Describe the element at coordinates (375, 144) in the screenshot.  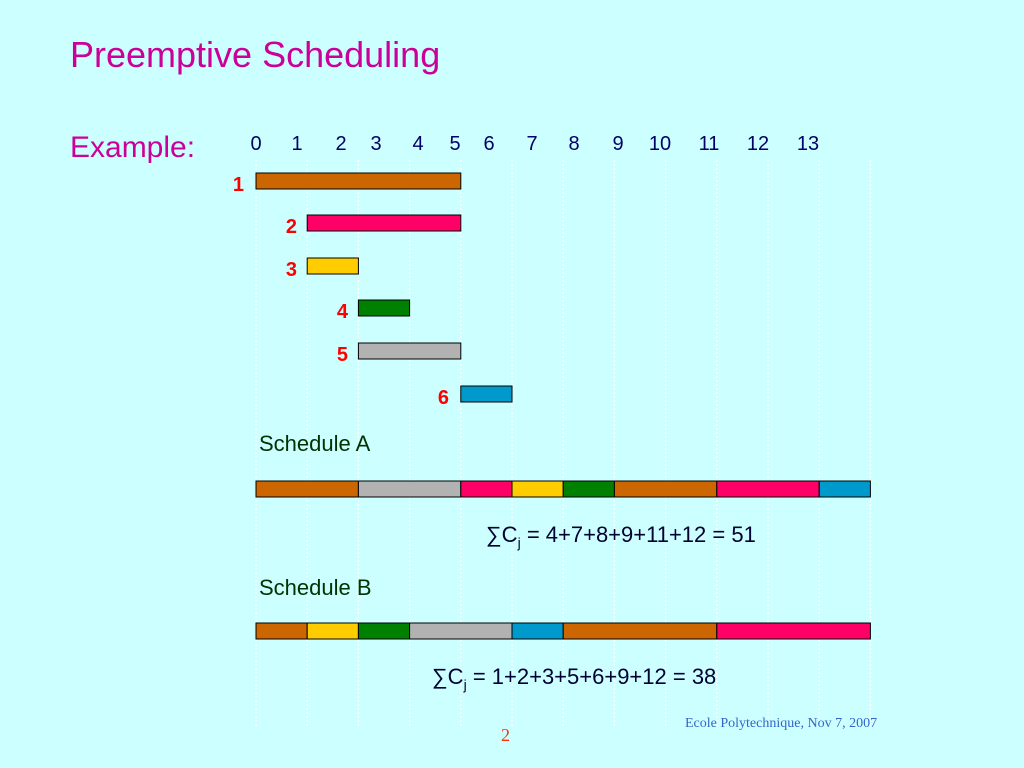
I see `tick-label: 3` at that location.